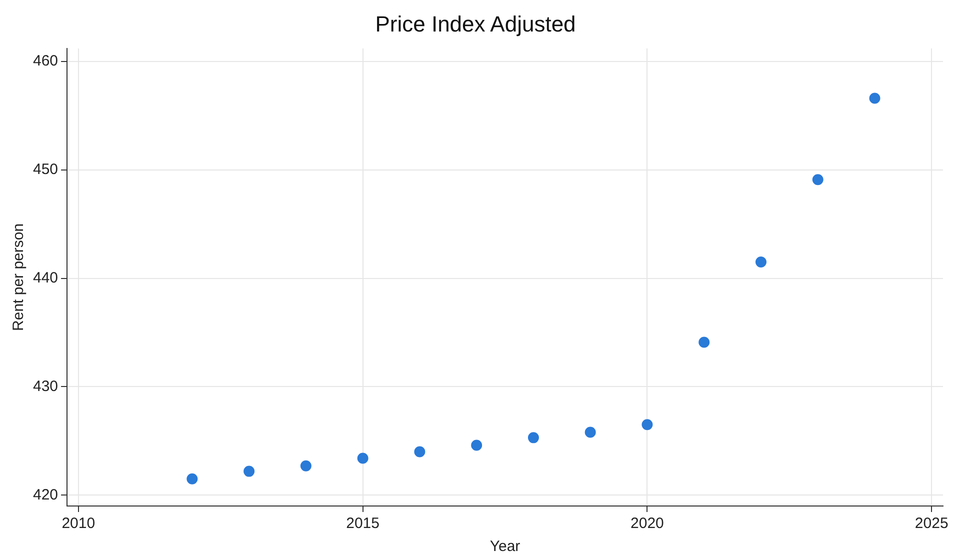 This screenshot has height=558, width=971. I want to click on y-tick-label: 440, so click(45, 277).